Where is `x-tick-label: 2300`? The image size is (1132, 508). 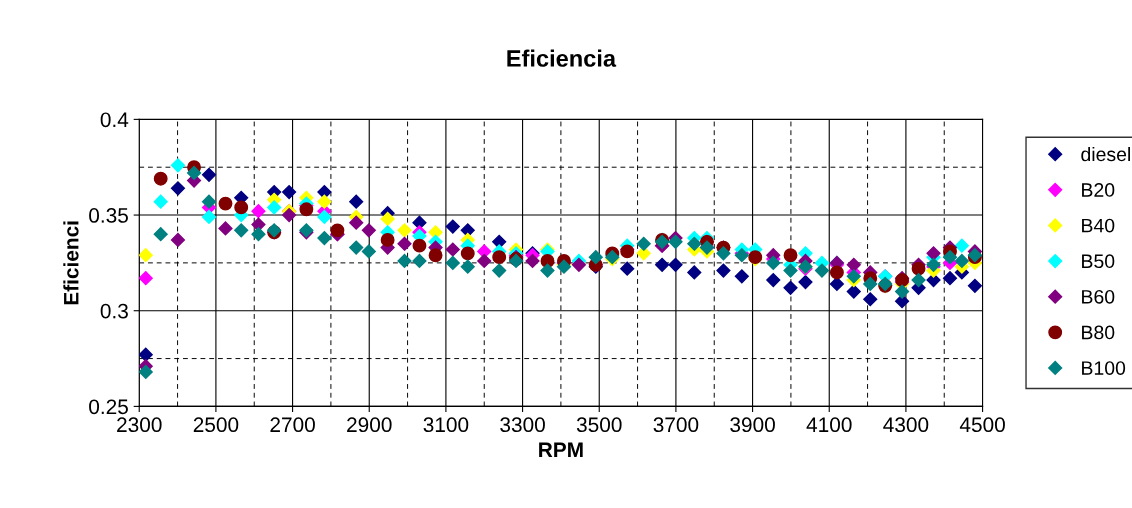 x-tick-label: 2300 is located at coordinates (139, 425).